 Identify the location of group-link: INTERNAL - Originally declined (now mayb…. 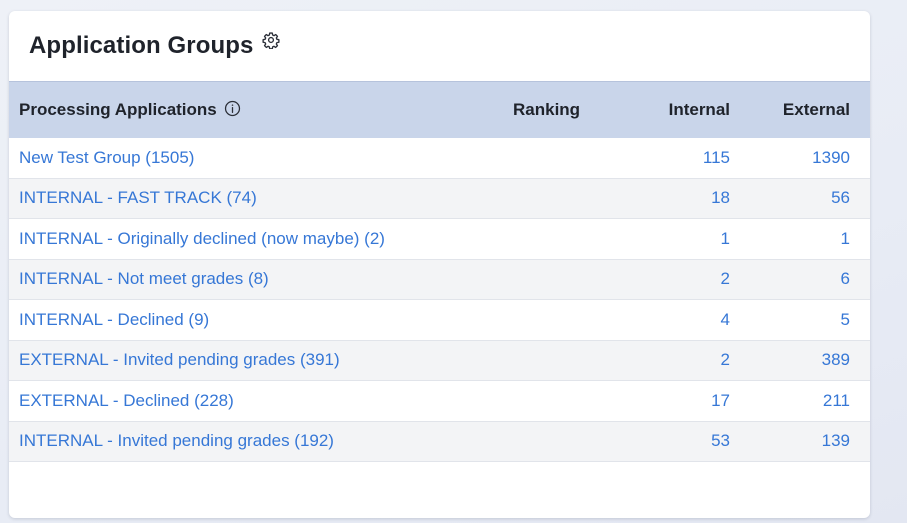
(202, 238).